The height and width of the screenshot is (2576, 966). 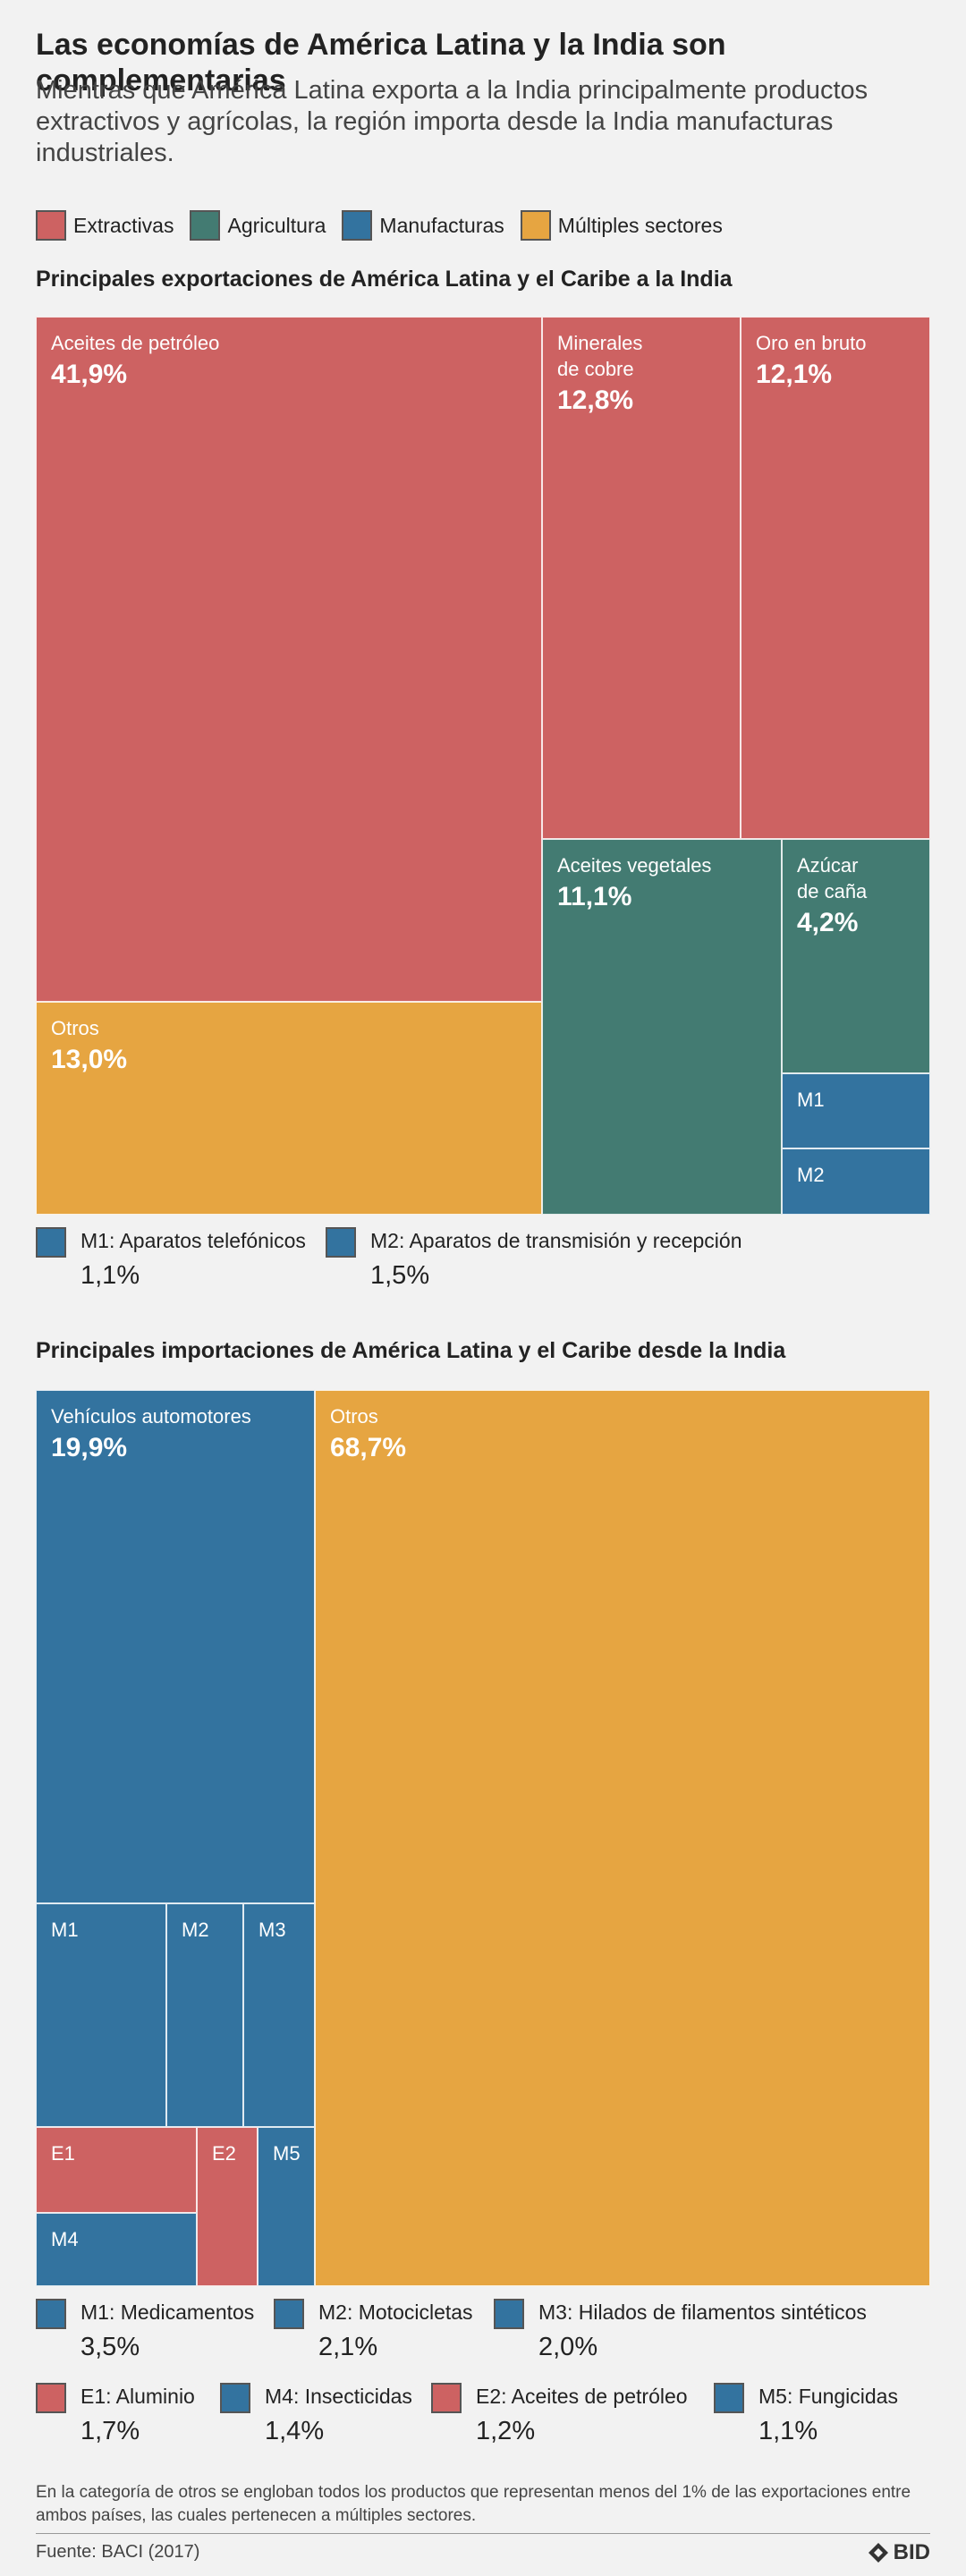 I want to click on treemap-cell-aceites-vegetales: Aceites vegetales 11,1%, so click(x=662, y=1027).